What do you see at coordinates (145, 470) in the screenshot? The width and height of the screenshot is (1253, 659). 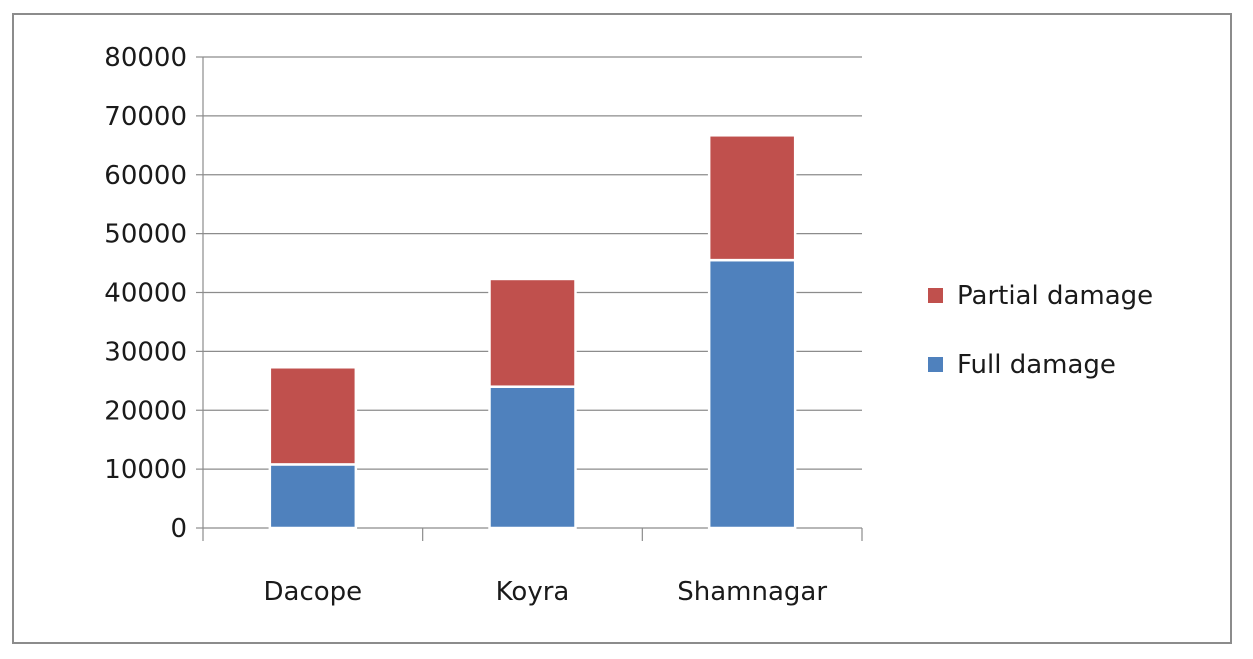 I see `y-tick-label: 10000` at bounding box center [145, 470].